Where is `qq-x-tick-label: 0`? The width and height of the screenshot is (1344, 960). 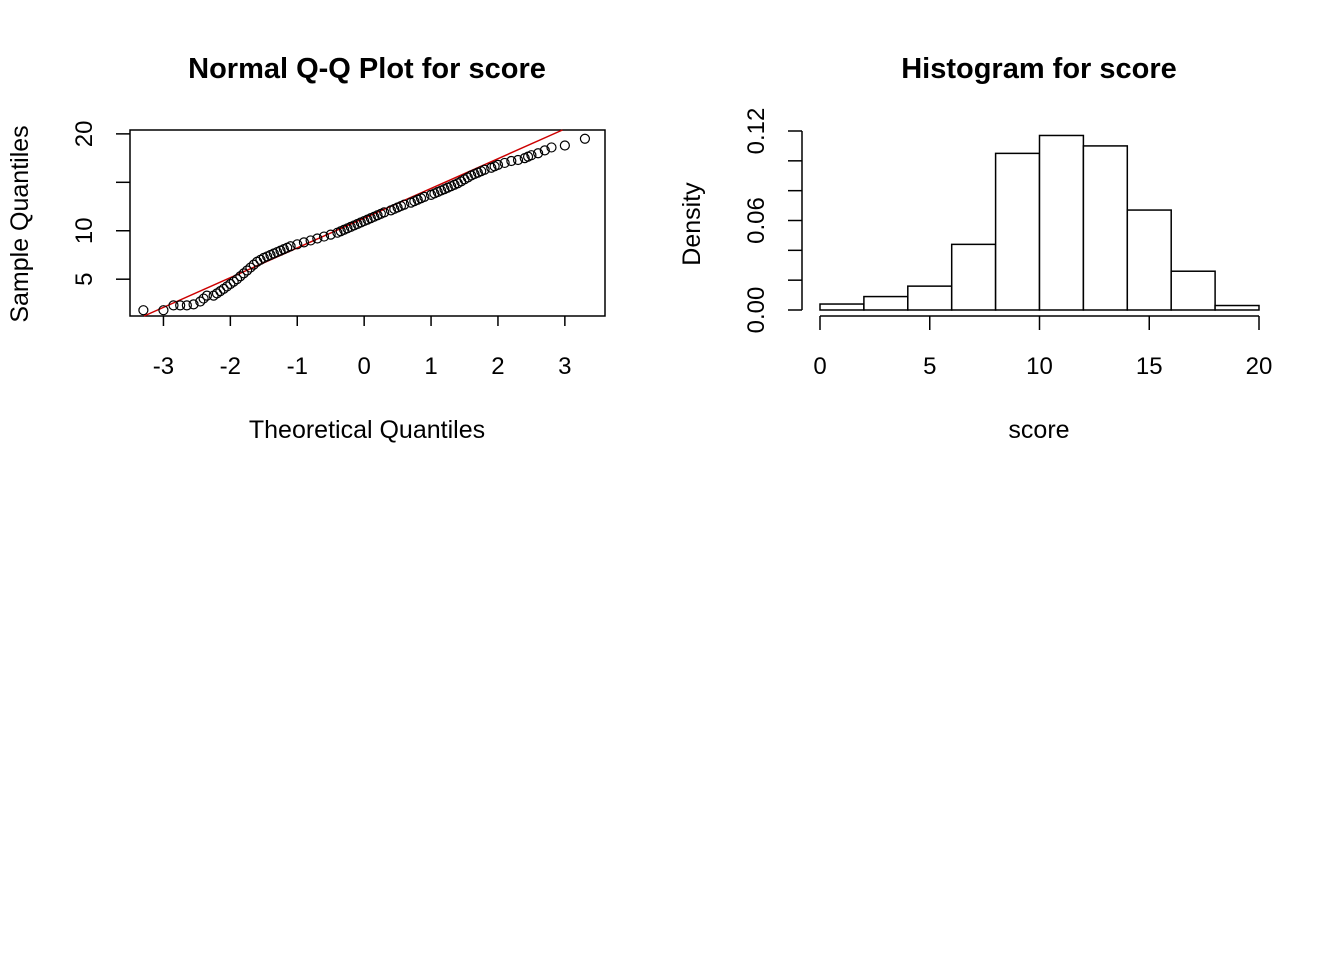
qq-x-tick-label: 0 is located at coordinates (363, 366).